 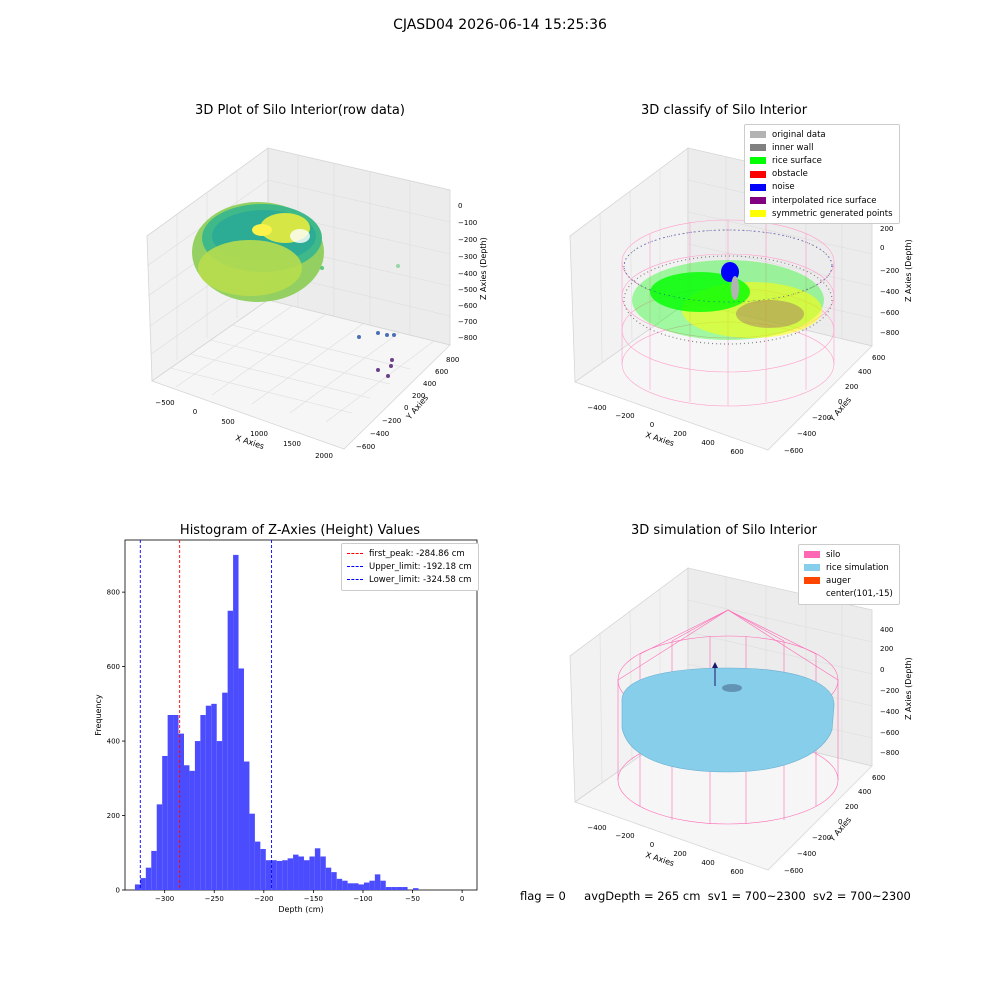 What do you see at coordinates (543, 896) in the screenshot?
I see `flag-text: flag = 0` at bounding box center [543, 896].